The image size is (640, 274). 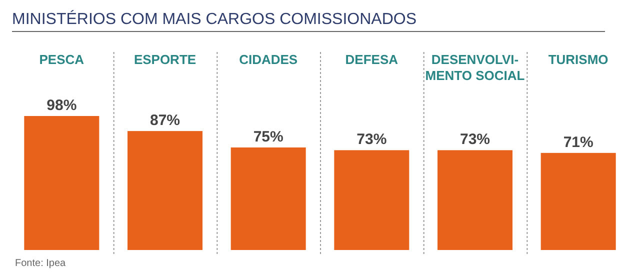 What do you see at coordinates (268, 59) in the screenshot?
I see `x-tick-label: CIDADES` at bounding box center [268, 59].